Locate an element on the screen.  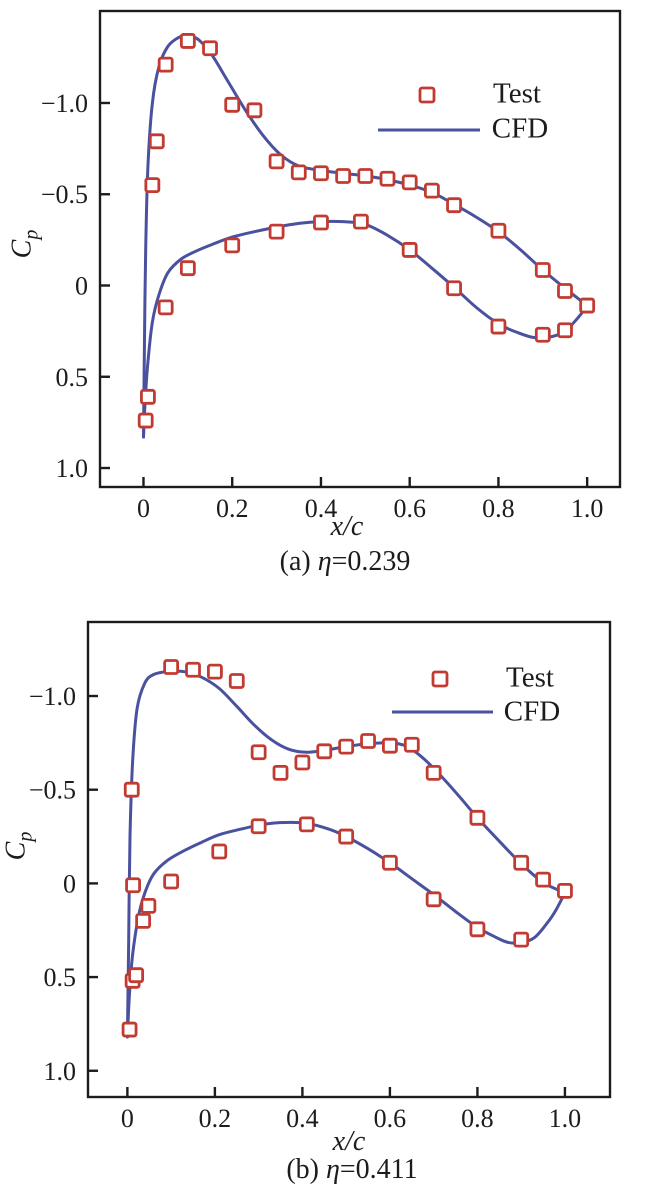
legend-b is located at coordinates (442, 692).